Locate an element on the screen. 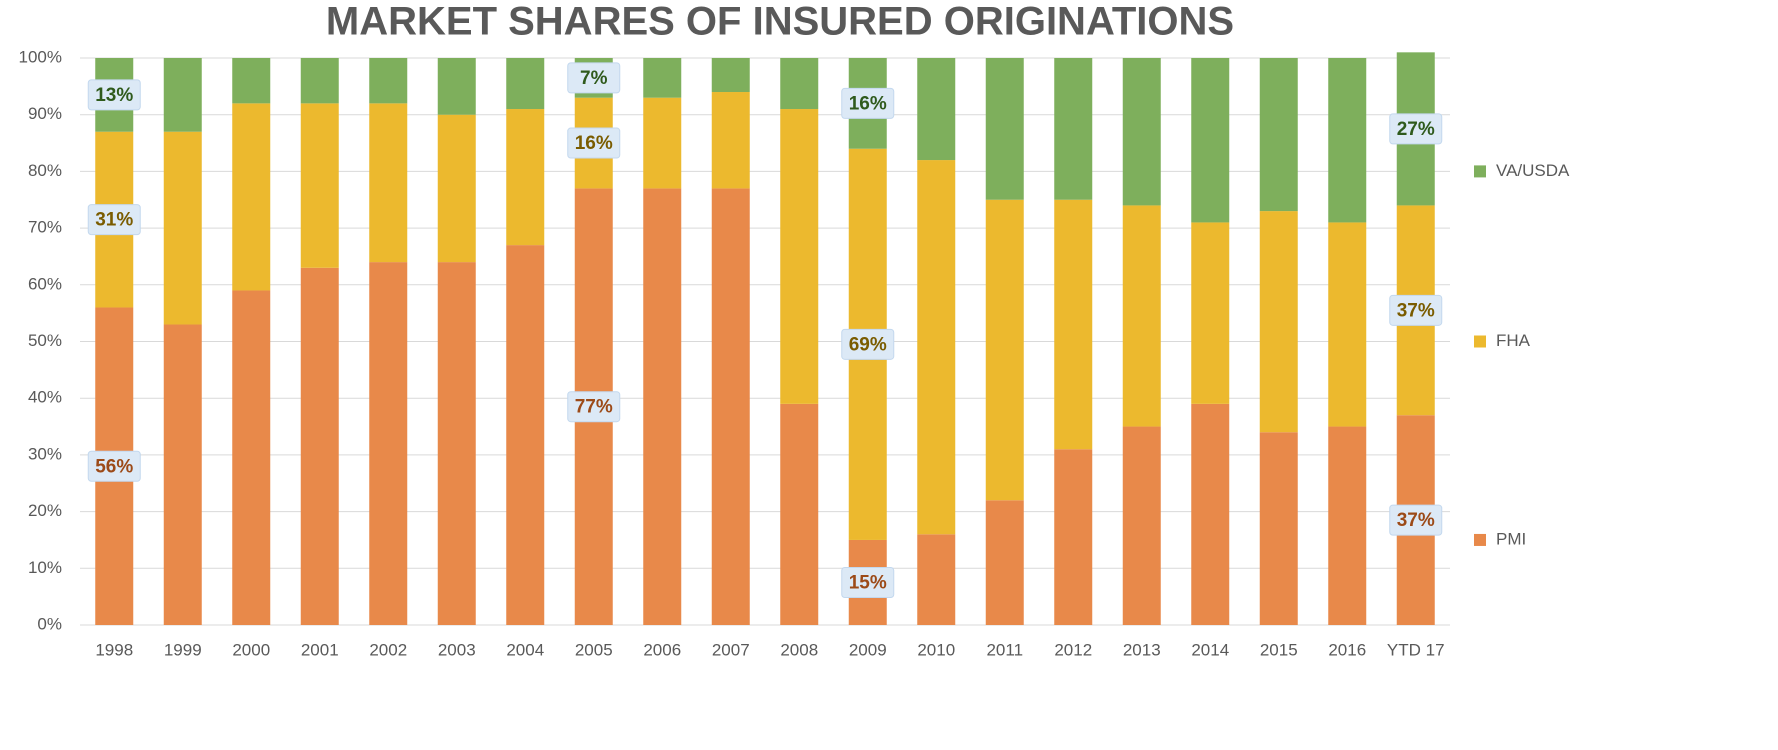  y-tick-label: 30% is located at coordinates (45, 453).